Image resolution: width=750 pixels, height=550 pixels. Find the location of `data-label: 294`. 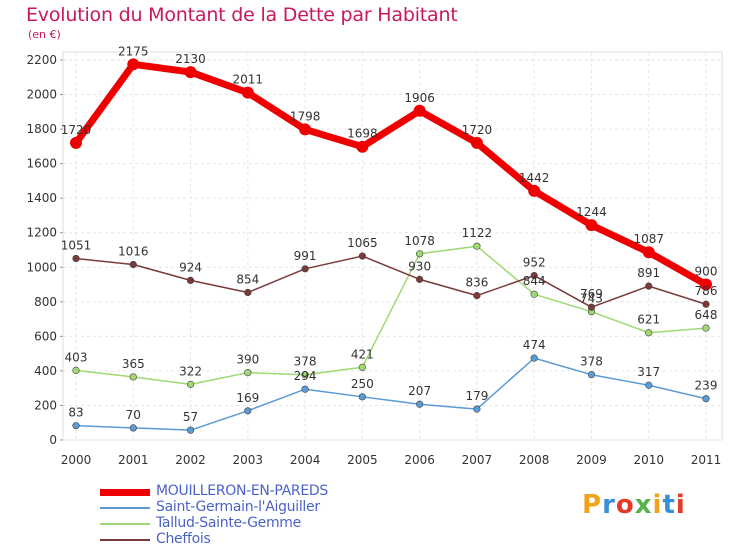

data-label: 294 is located at coordinates (305, 376).